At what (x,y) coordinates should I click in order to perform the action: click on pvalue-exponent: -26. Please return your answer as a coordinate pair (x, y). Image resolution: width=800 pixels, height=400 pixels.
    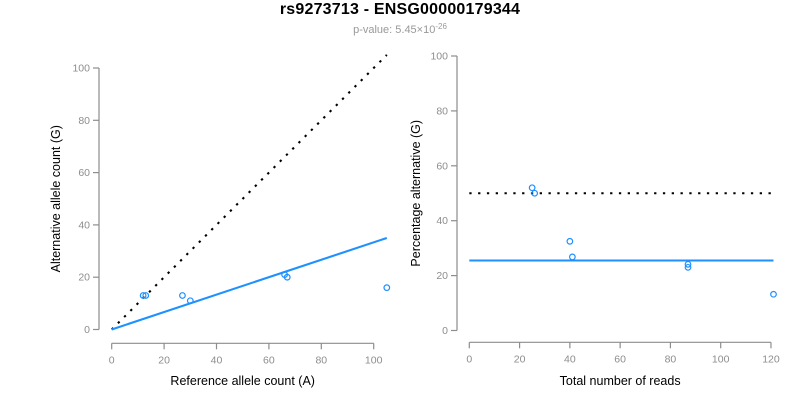
    Looking at the image, I should click on (441, 26).